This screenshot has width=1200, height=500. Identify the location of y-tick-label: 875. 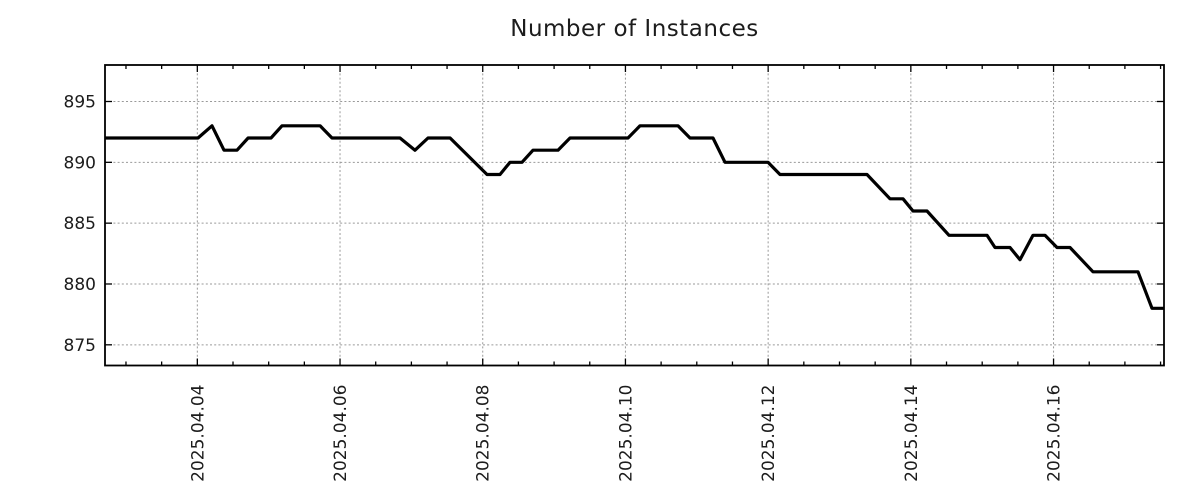
(80, 346).